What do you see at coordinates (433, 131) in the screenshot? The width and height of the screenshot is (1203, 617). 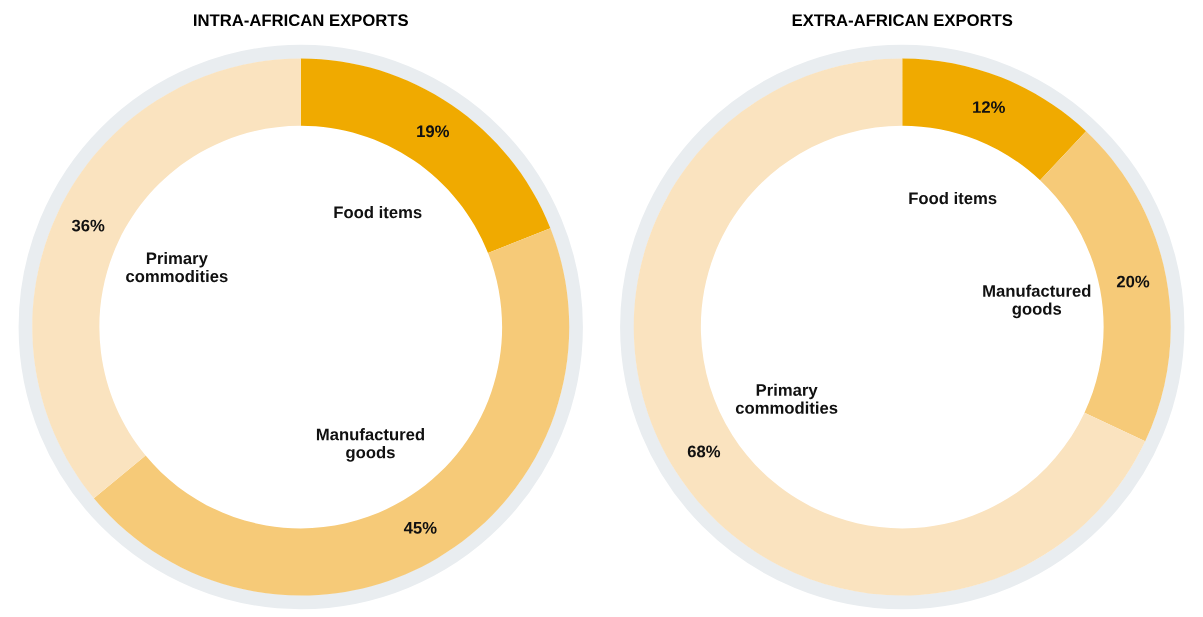 I see `data-label: 19%` at bounding box center [433, 131].